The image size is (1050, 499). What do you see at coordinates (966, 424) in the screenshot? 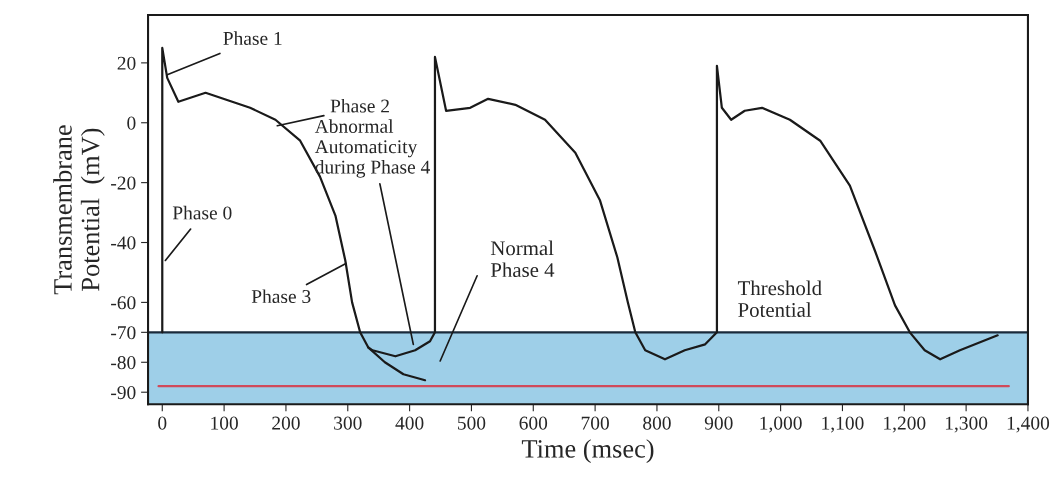
I see `x-tick-label: 1,300` at bounding box center [966, 424].